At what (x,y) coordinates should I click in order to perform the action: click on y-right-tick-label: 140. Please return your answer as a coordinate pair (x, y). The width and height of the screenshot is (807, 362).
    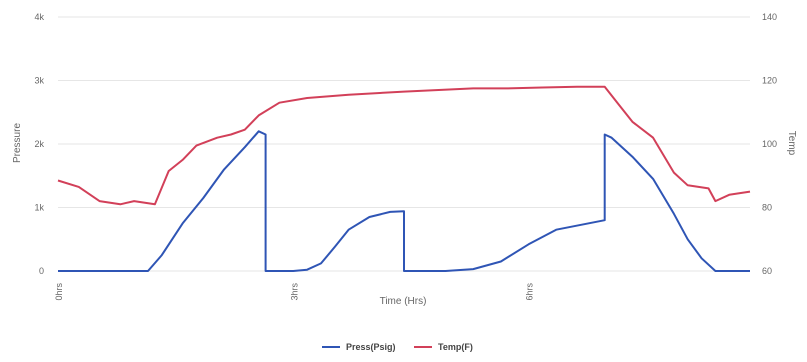
    Looking at the image, I should click on (769, 17).